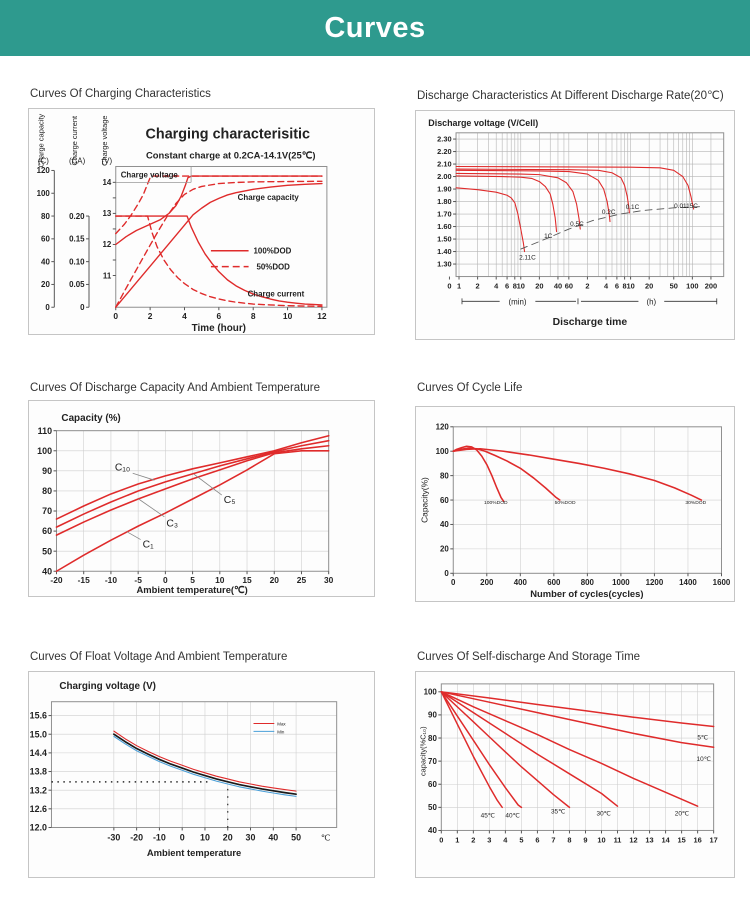  What do you see at coordinates (649, 839) in the screenshot?
I see `svg-text: 13` at bounding box center [649, 839].